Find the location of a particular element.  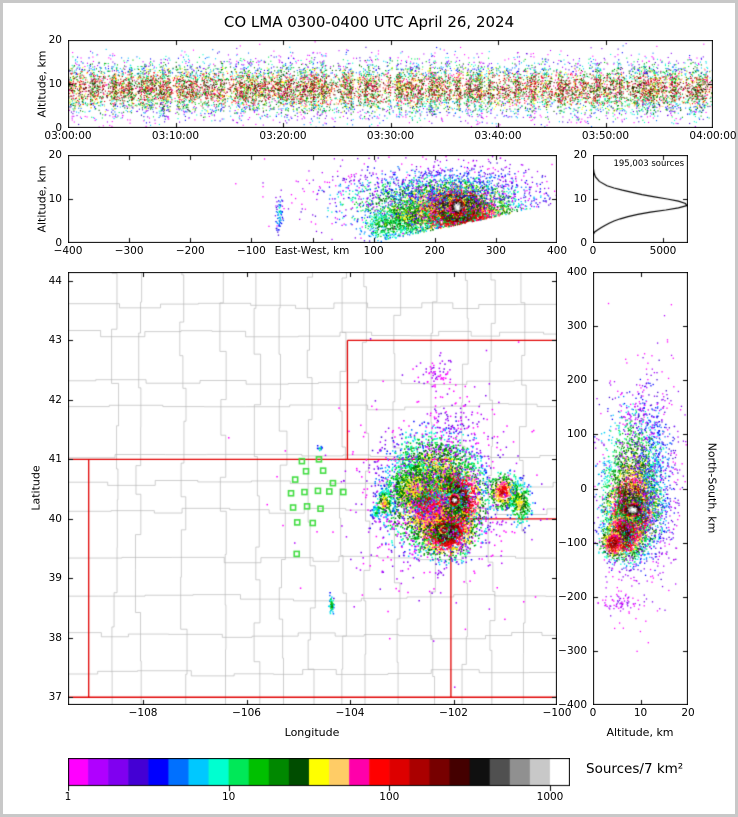

east-west-panel is located at coordinates (312, 199).